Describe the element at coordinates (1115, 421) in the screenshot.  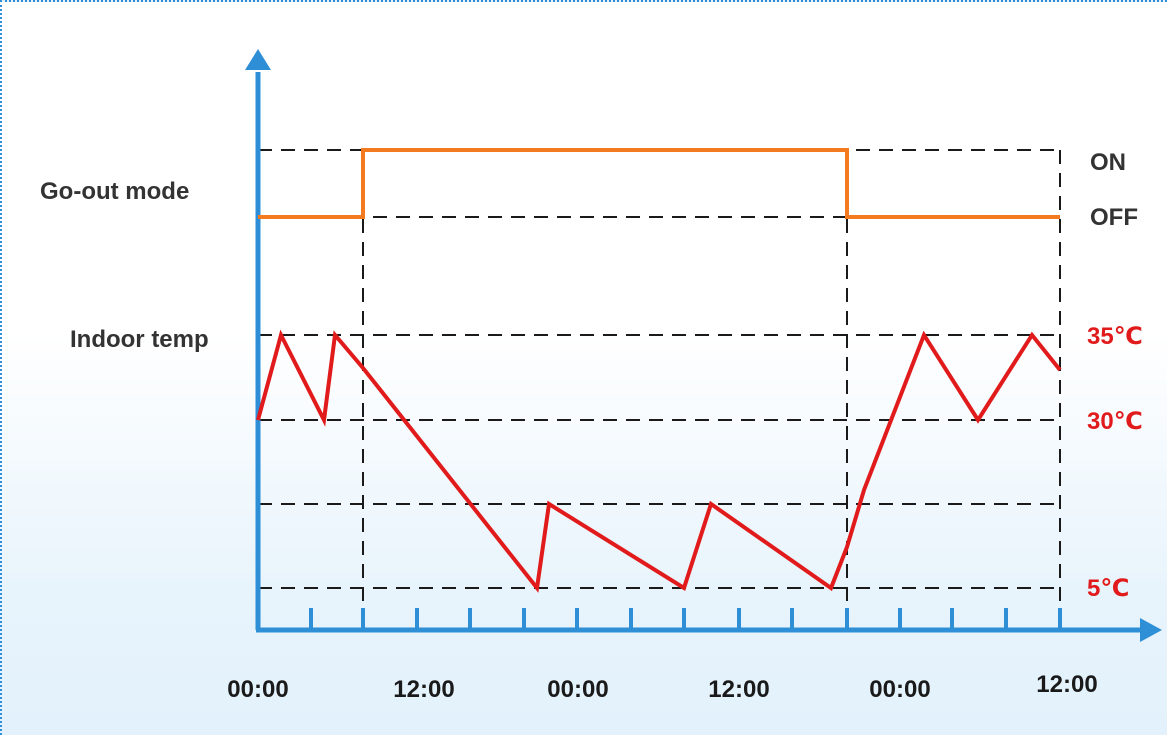
I see `temp-30c-label: 30℃` at that location.